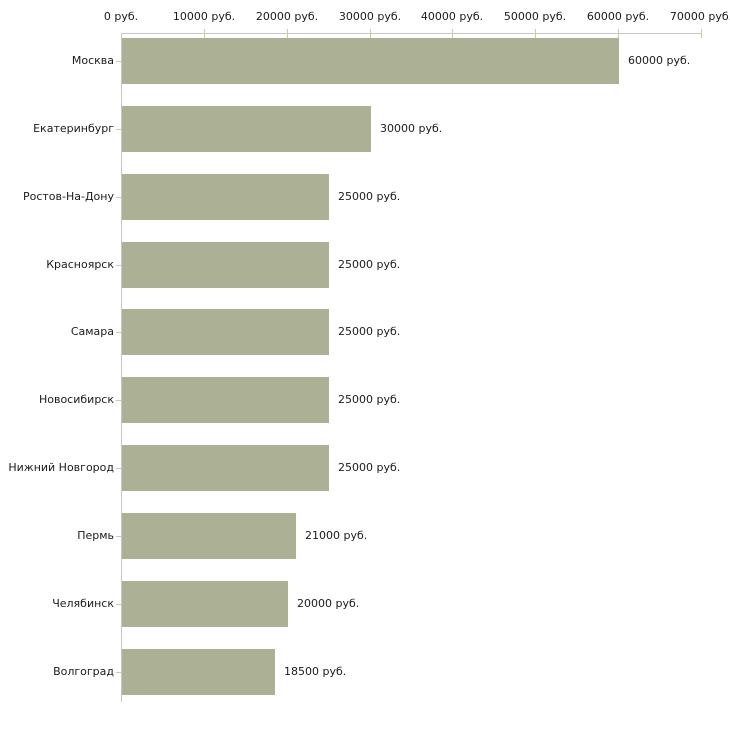  Describe the element at coordinates (315, 671) in the screenshot. I see `value-label: 18500 руб.` at that location.